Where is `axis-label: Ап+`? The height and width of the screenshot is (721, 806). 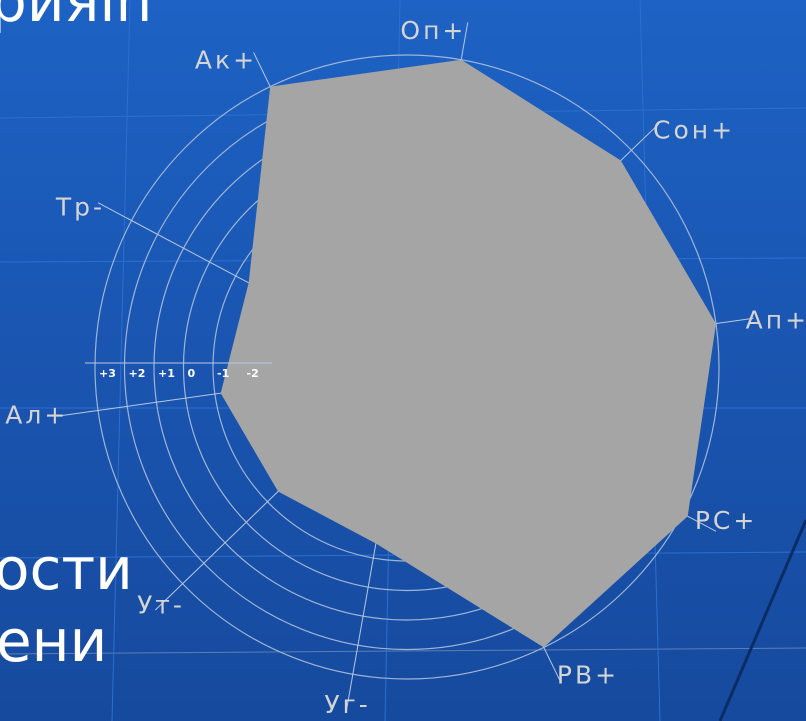
axis-label: Ап+ is located at coordinates (776, 319).